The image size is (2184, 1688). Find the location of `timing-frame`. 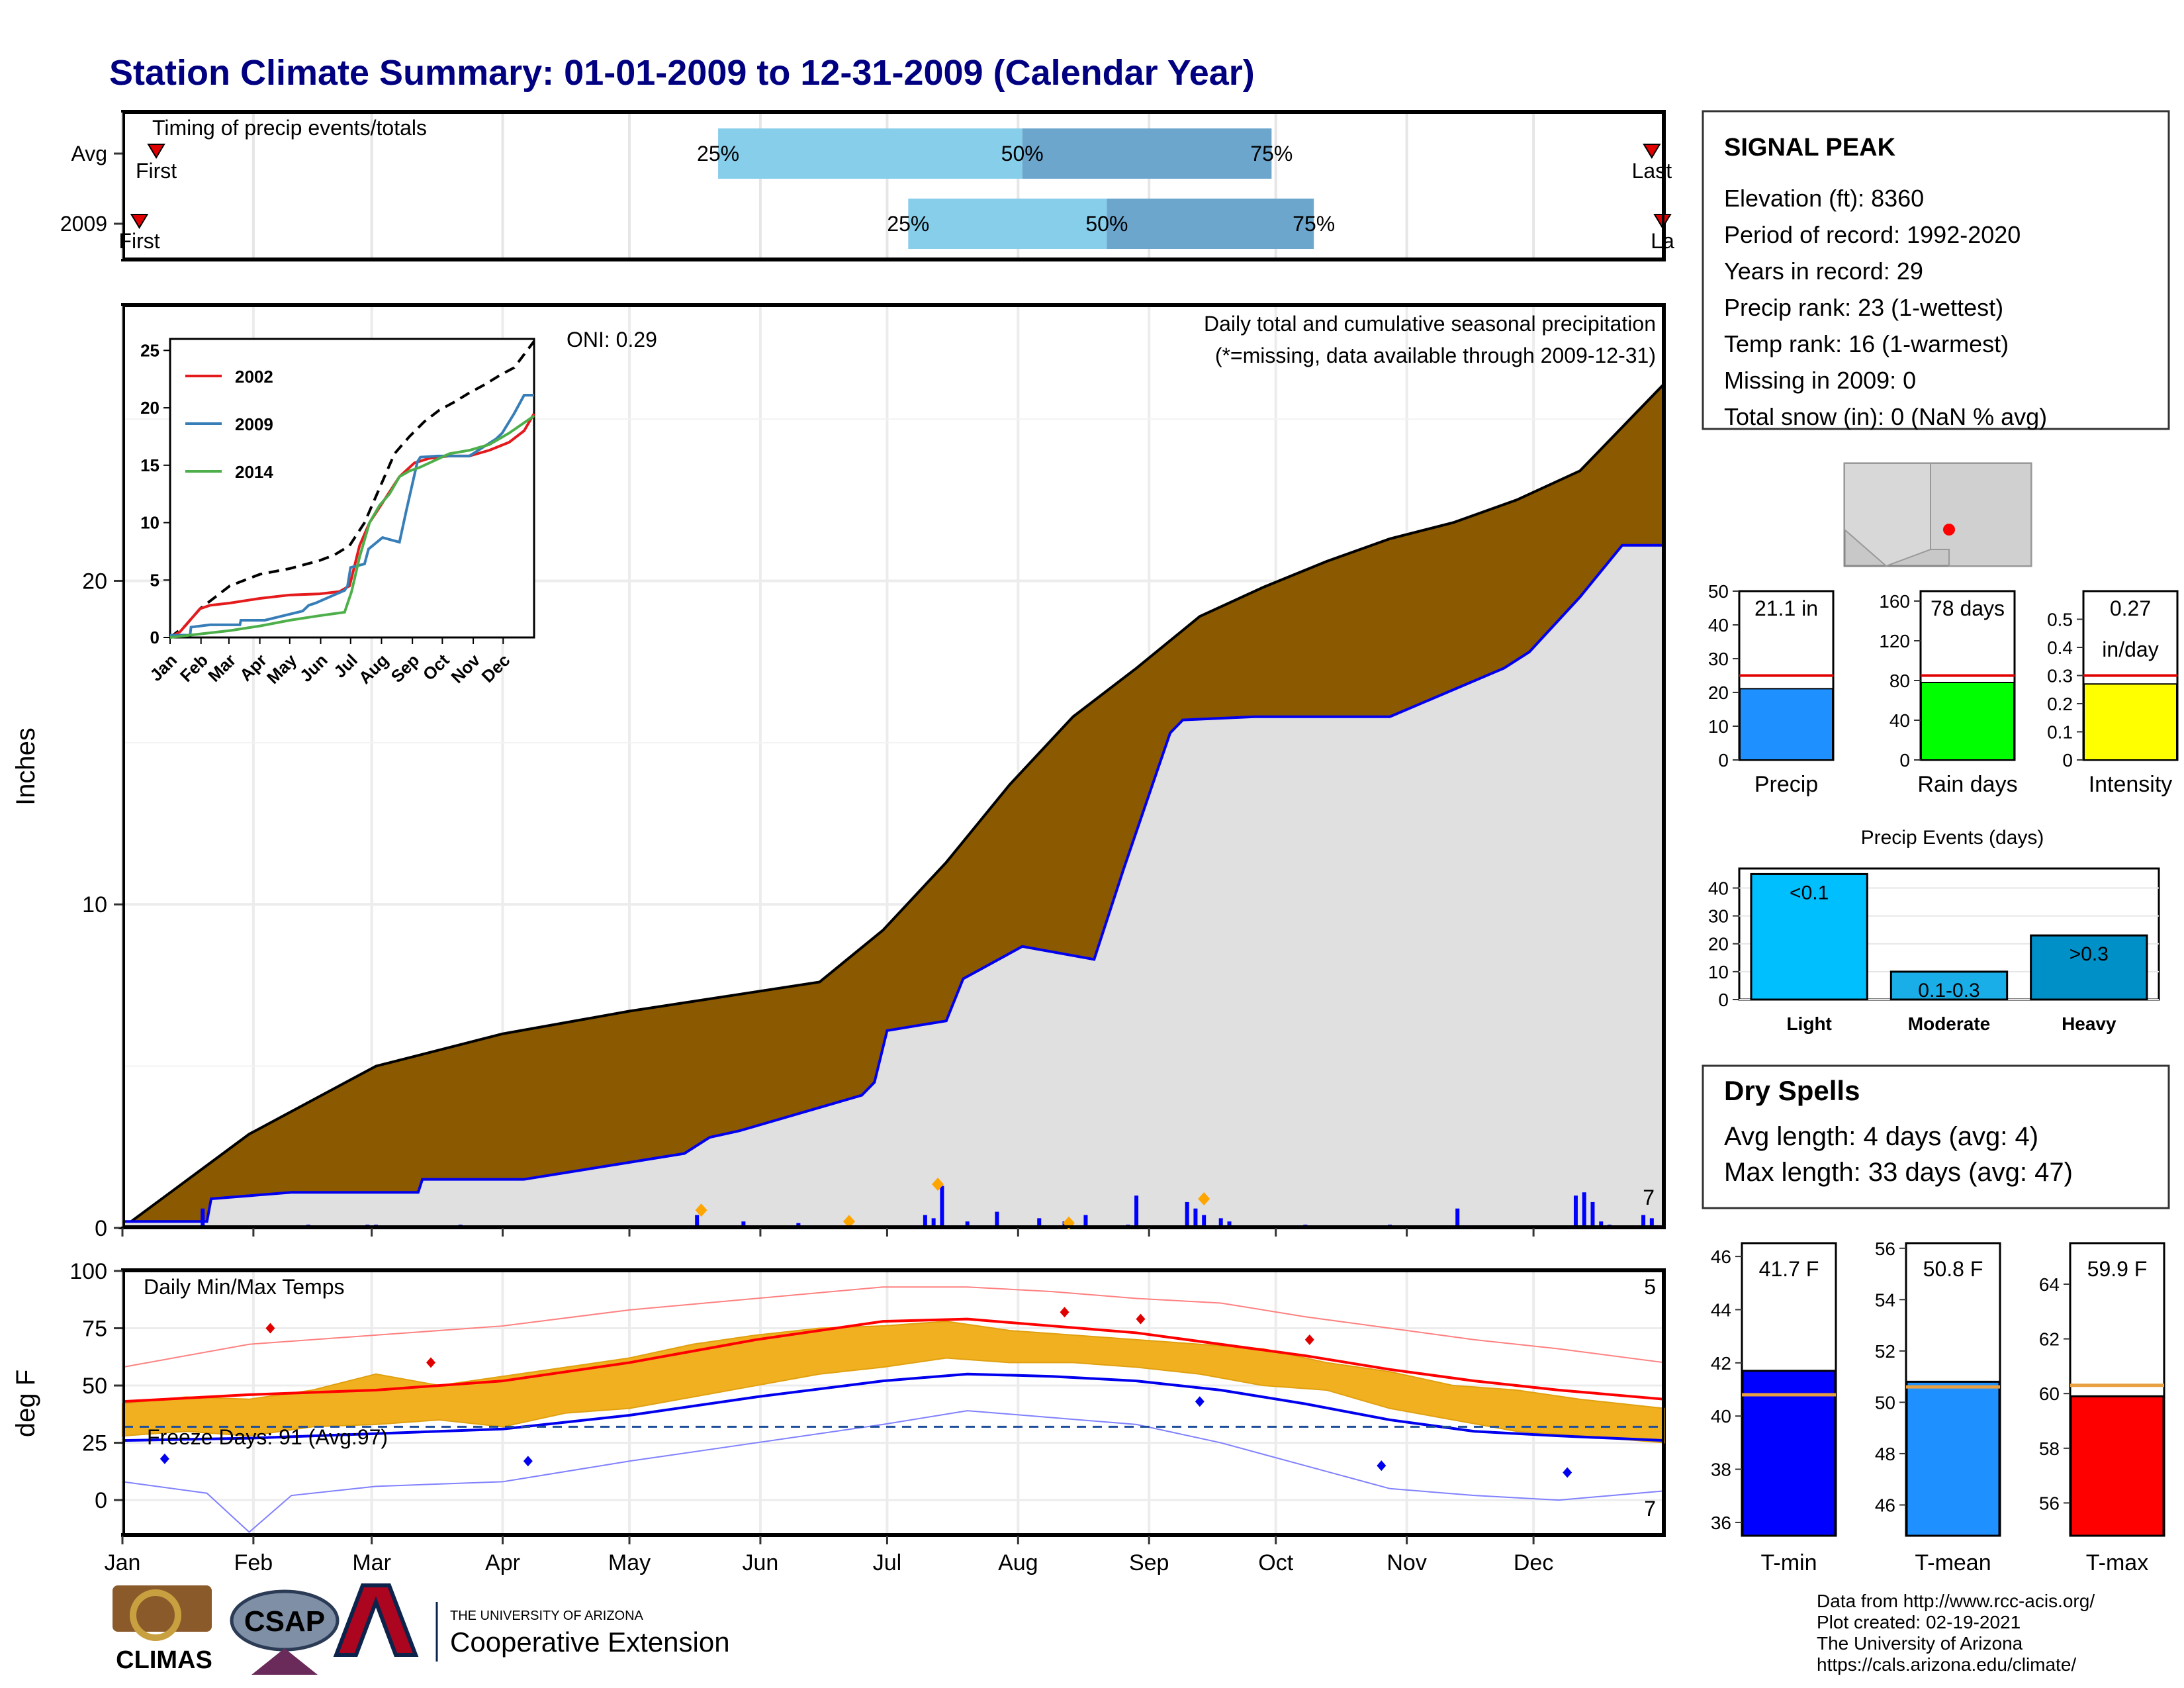

timing-frame is located at coordinates (893, 185).